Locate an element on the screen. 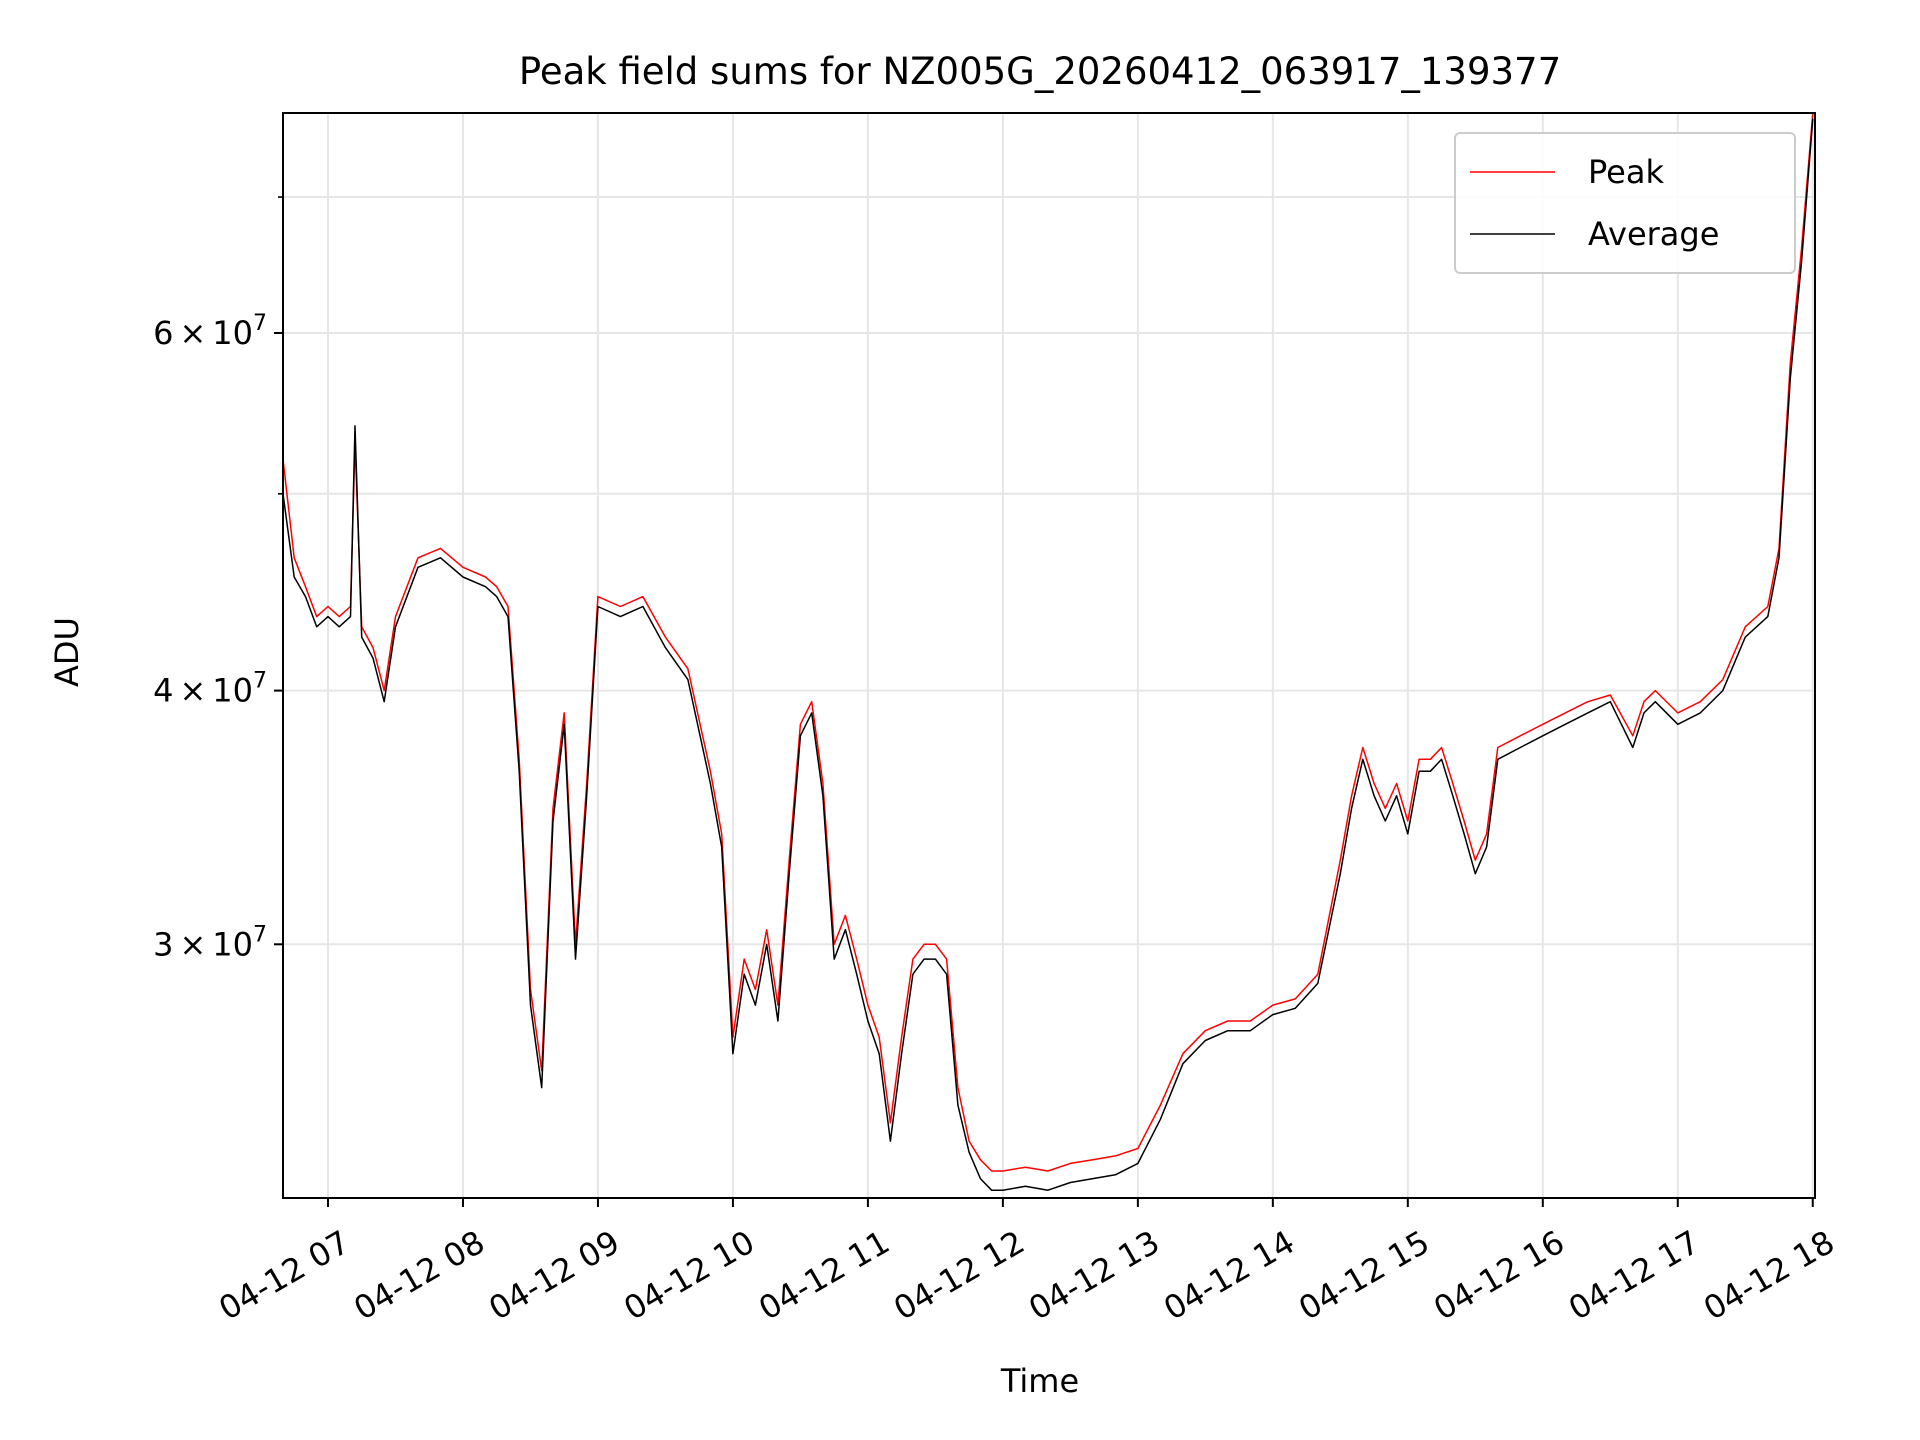 This screenshot has width=1920, height=1440. legend-label-average: Average is located at coordinates (1653, 234).